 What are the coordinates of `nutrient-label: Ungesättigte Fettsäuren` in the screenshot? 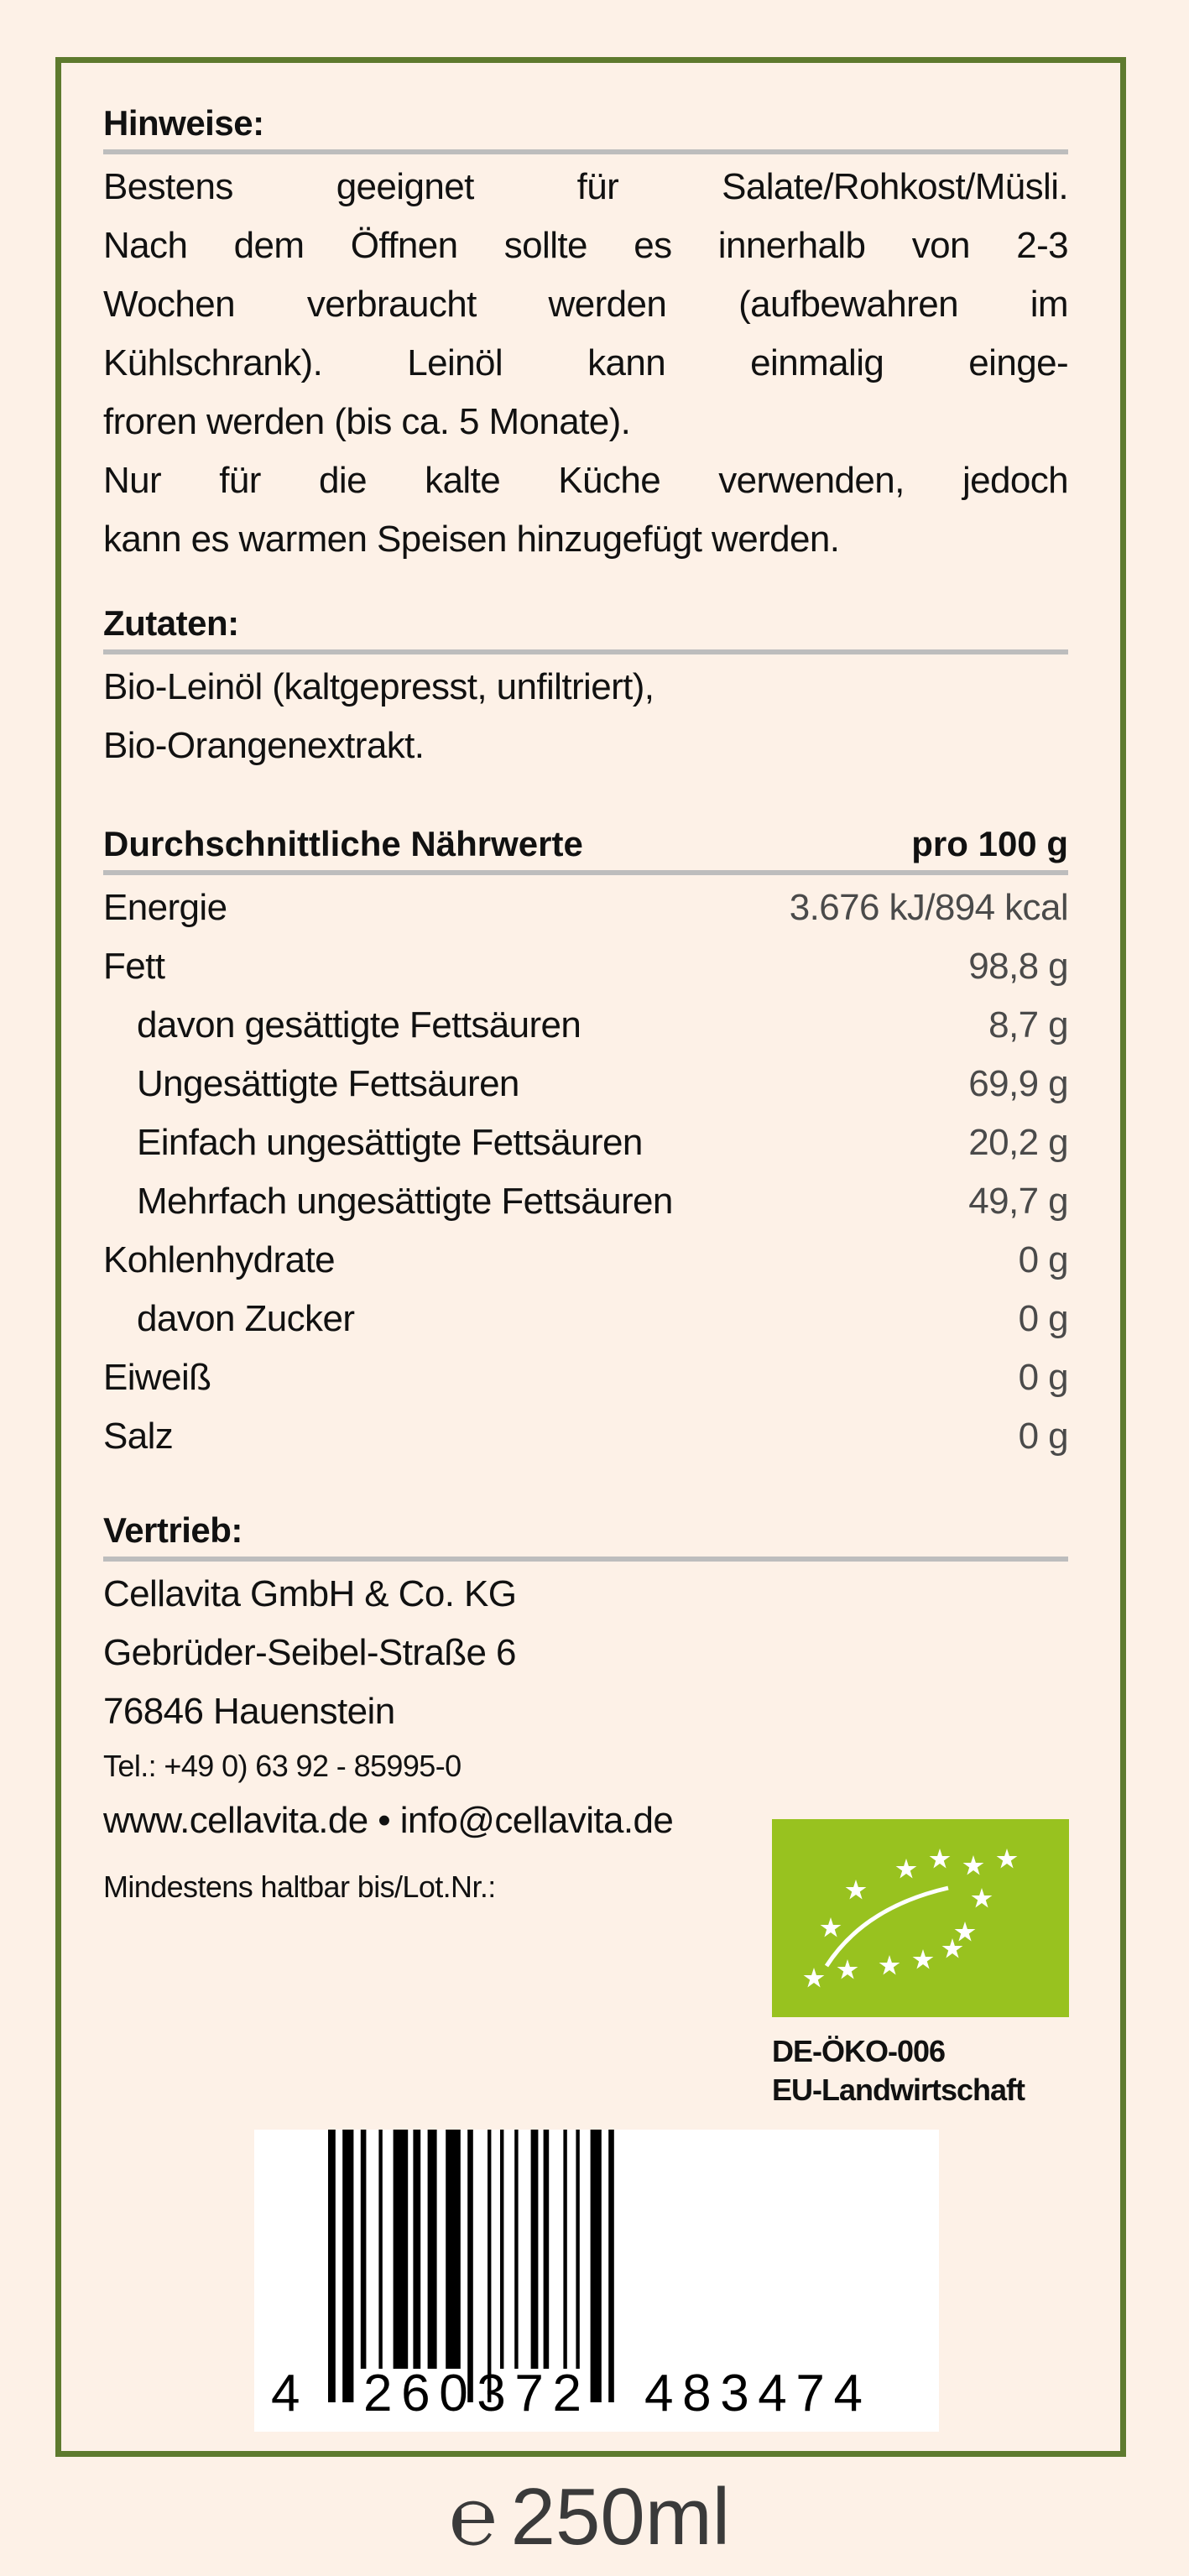 It's located at (328, 1083).